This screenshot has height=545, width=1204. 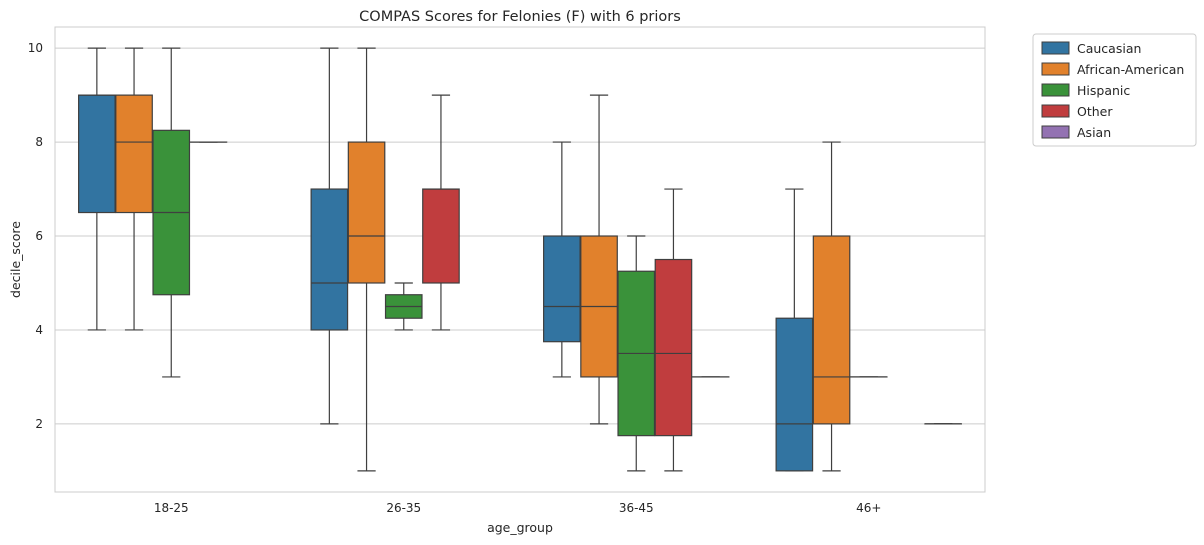 I want to click on legend-label: African-American, so click(x=1130, y=69).